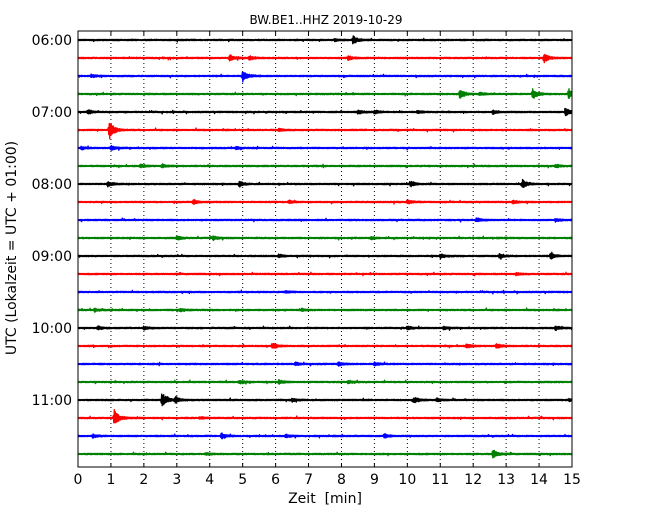 The height and width of the screenshot is (520, 650). I want to click on x-tick-label: 14, so click(539, 480).